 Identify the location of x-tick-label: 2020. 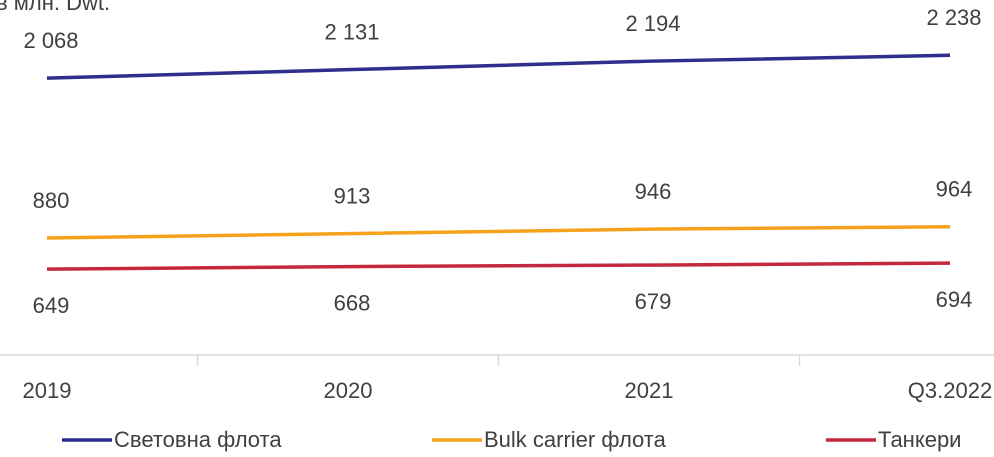
(348, 390).